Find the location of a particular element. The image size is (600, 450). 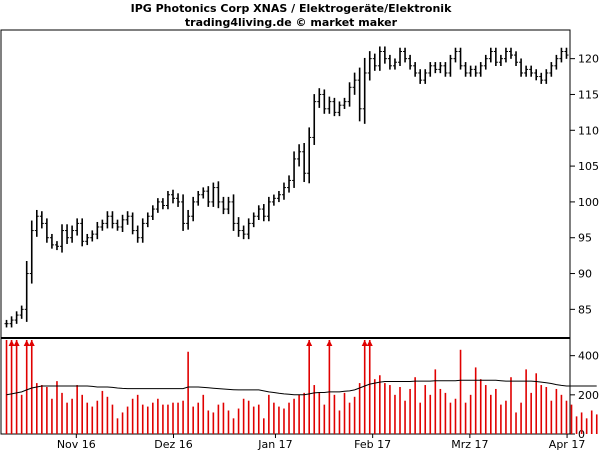

x-tick-label: Apr 17 is located at coordinates (567, 444).